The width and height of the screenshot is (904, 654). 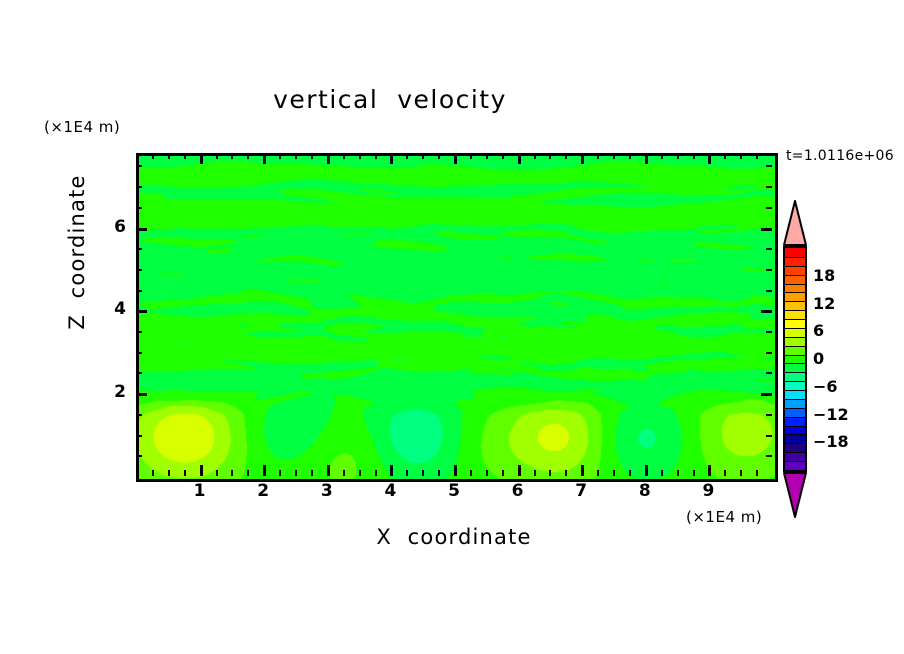 I want to click on colorbar-bottom-arrow-icon, so click(x=795, y=495).